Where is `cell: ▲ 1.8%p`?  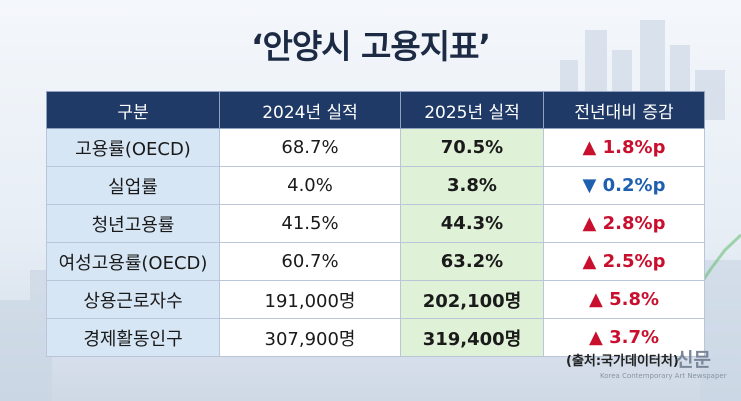 cell: ▲ 1.8%p is located at coordinates (624, 147).